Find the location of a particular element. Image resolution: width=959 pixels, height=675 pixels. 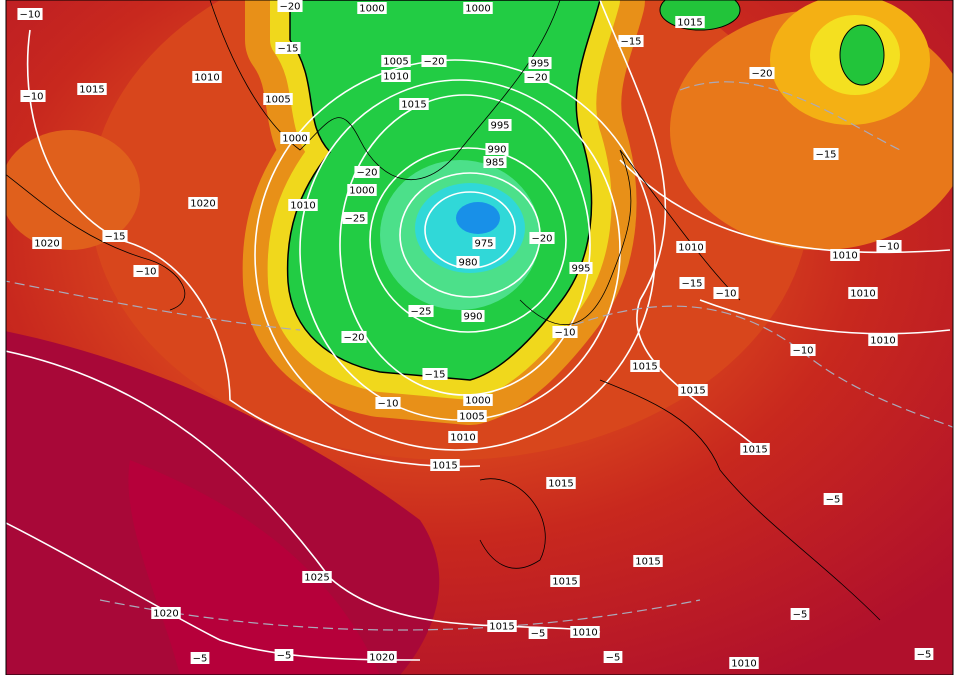

isobar-label: 975 is located at coordinates (484, 243).